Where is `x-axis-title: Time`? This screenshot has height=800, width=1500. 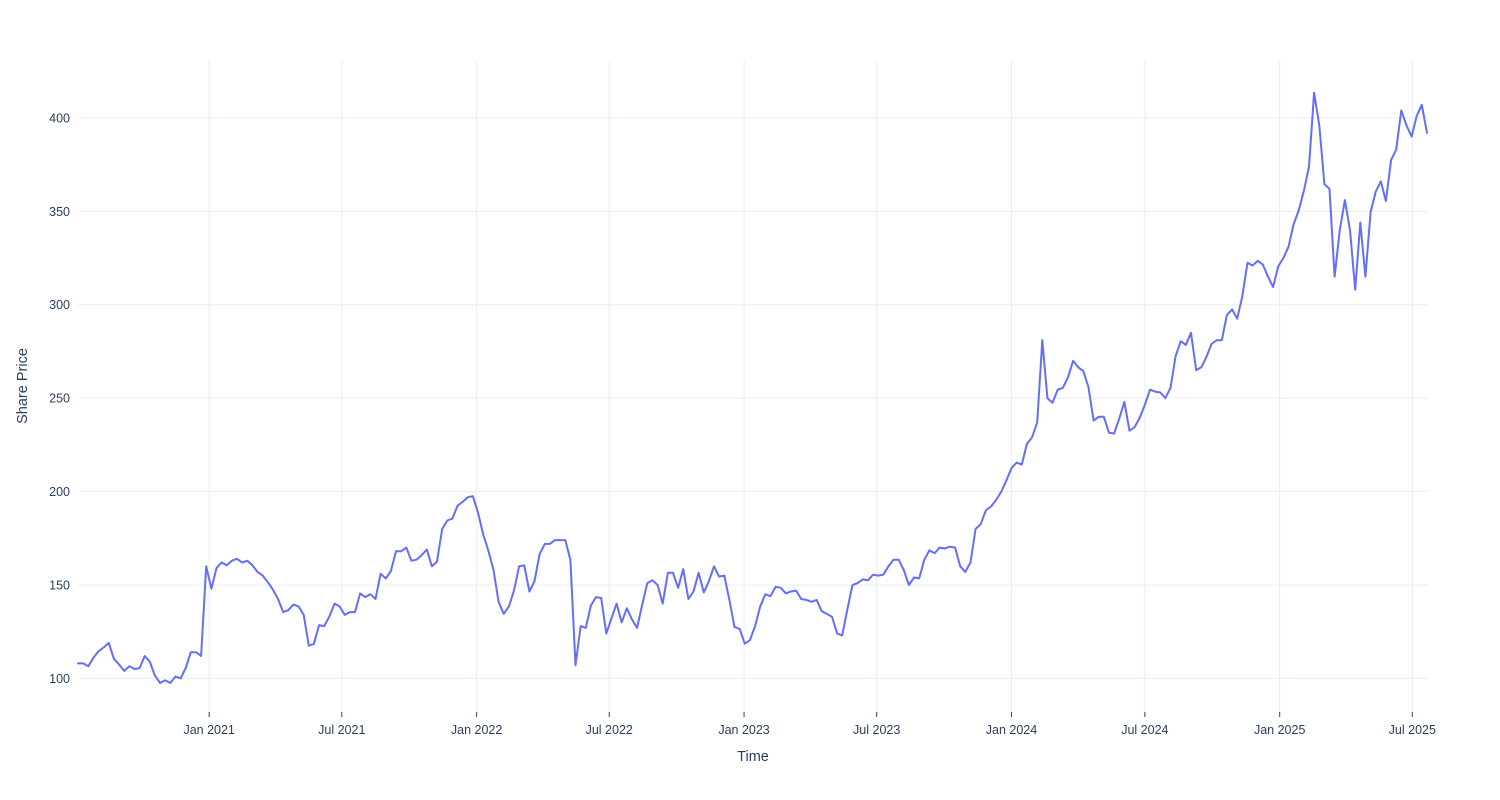
x-axis-title: Time is located at coordinates (753, 757).